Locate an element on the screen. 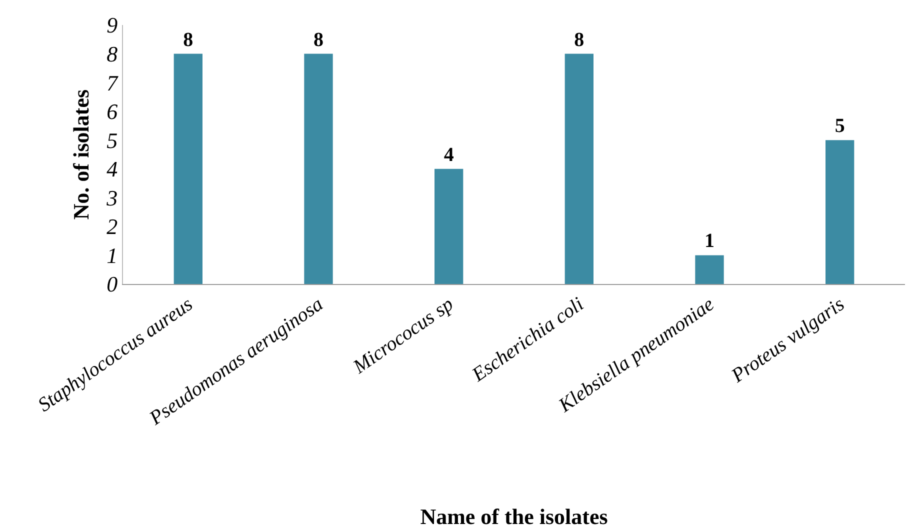 The image size is (916, 529). y-tick-label: 7 is located at coordinates (112, 83).